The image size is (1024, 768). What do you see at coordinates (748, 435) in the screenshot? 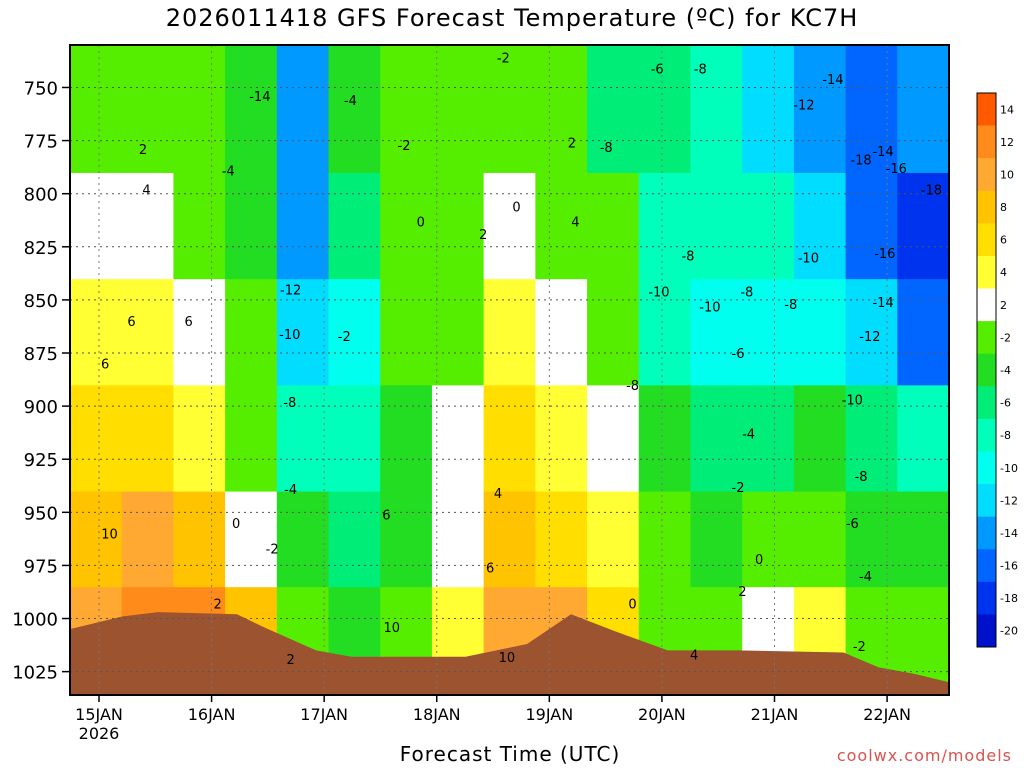
I see `contour-label: -4` at bounding box center [748, 435].